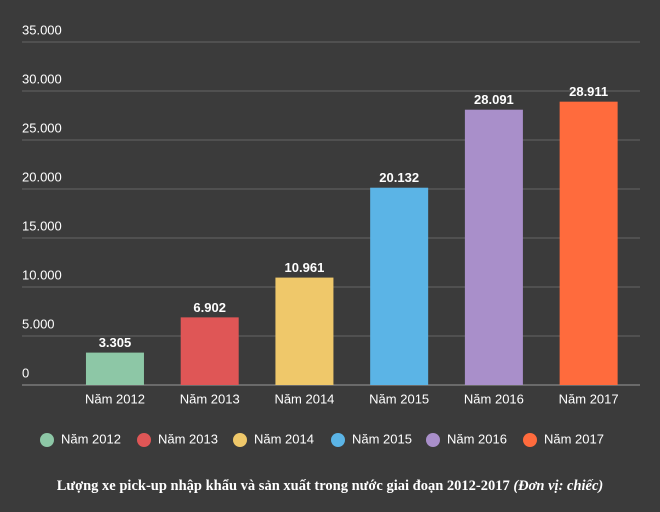 The image size is (660, 512). I want to click on x-tick-label: Năm 2015, so click(399, 398).